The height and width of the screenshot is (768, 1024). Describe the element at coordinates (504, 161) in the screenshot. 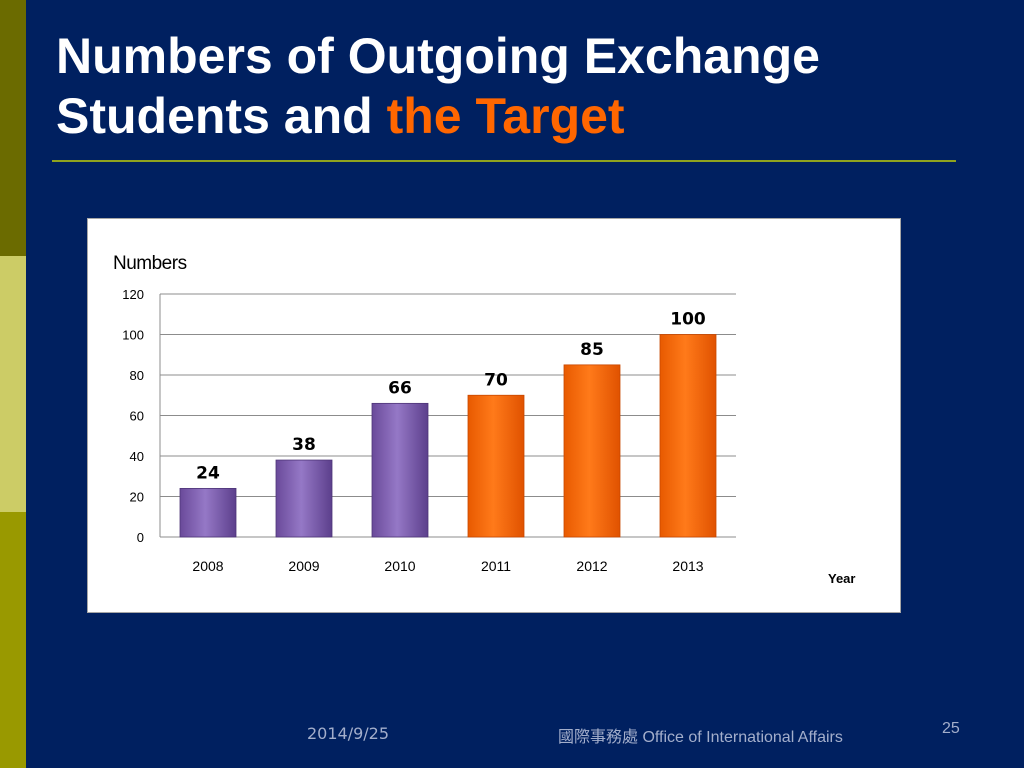

I see `title-divider` at that location.